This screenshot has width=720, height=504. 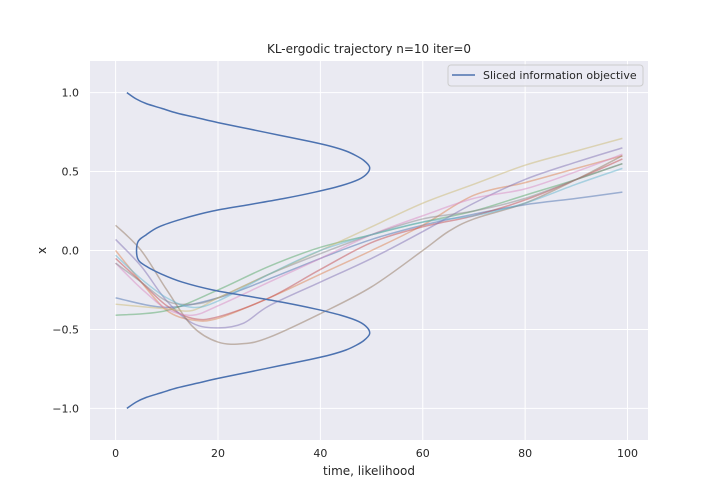 I want to click on x-tick-label: 100, so click(x=627, y=453).